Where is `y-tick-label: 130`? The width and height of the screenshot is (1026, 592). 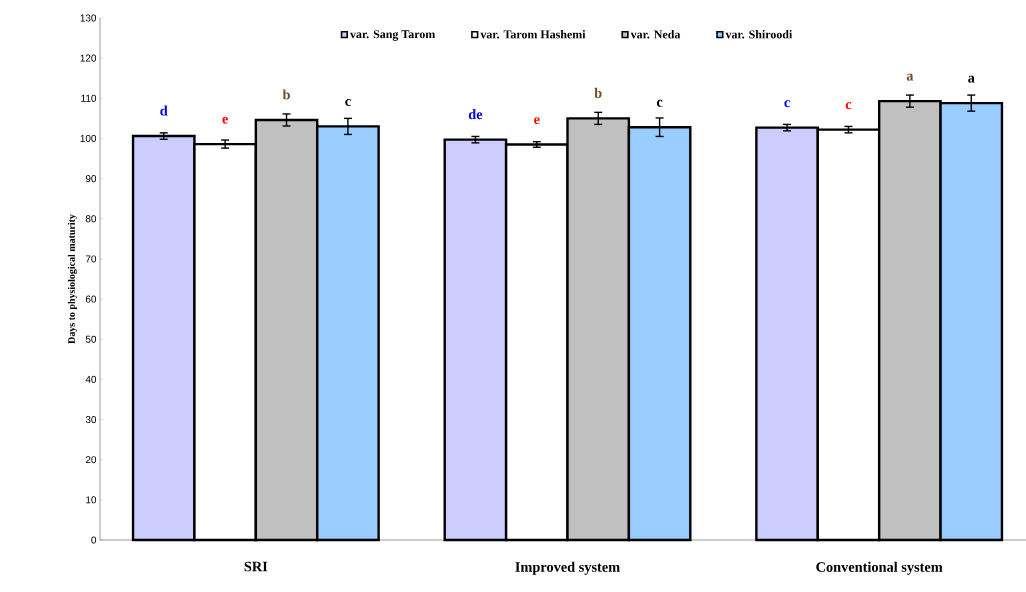 y-tick-label: 130 is located at coordinates (88, 18).